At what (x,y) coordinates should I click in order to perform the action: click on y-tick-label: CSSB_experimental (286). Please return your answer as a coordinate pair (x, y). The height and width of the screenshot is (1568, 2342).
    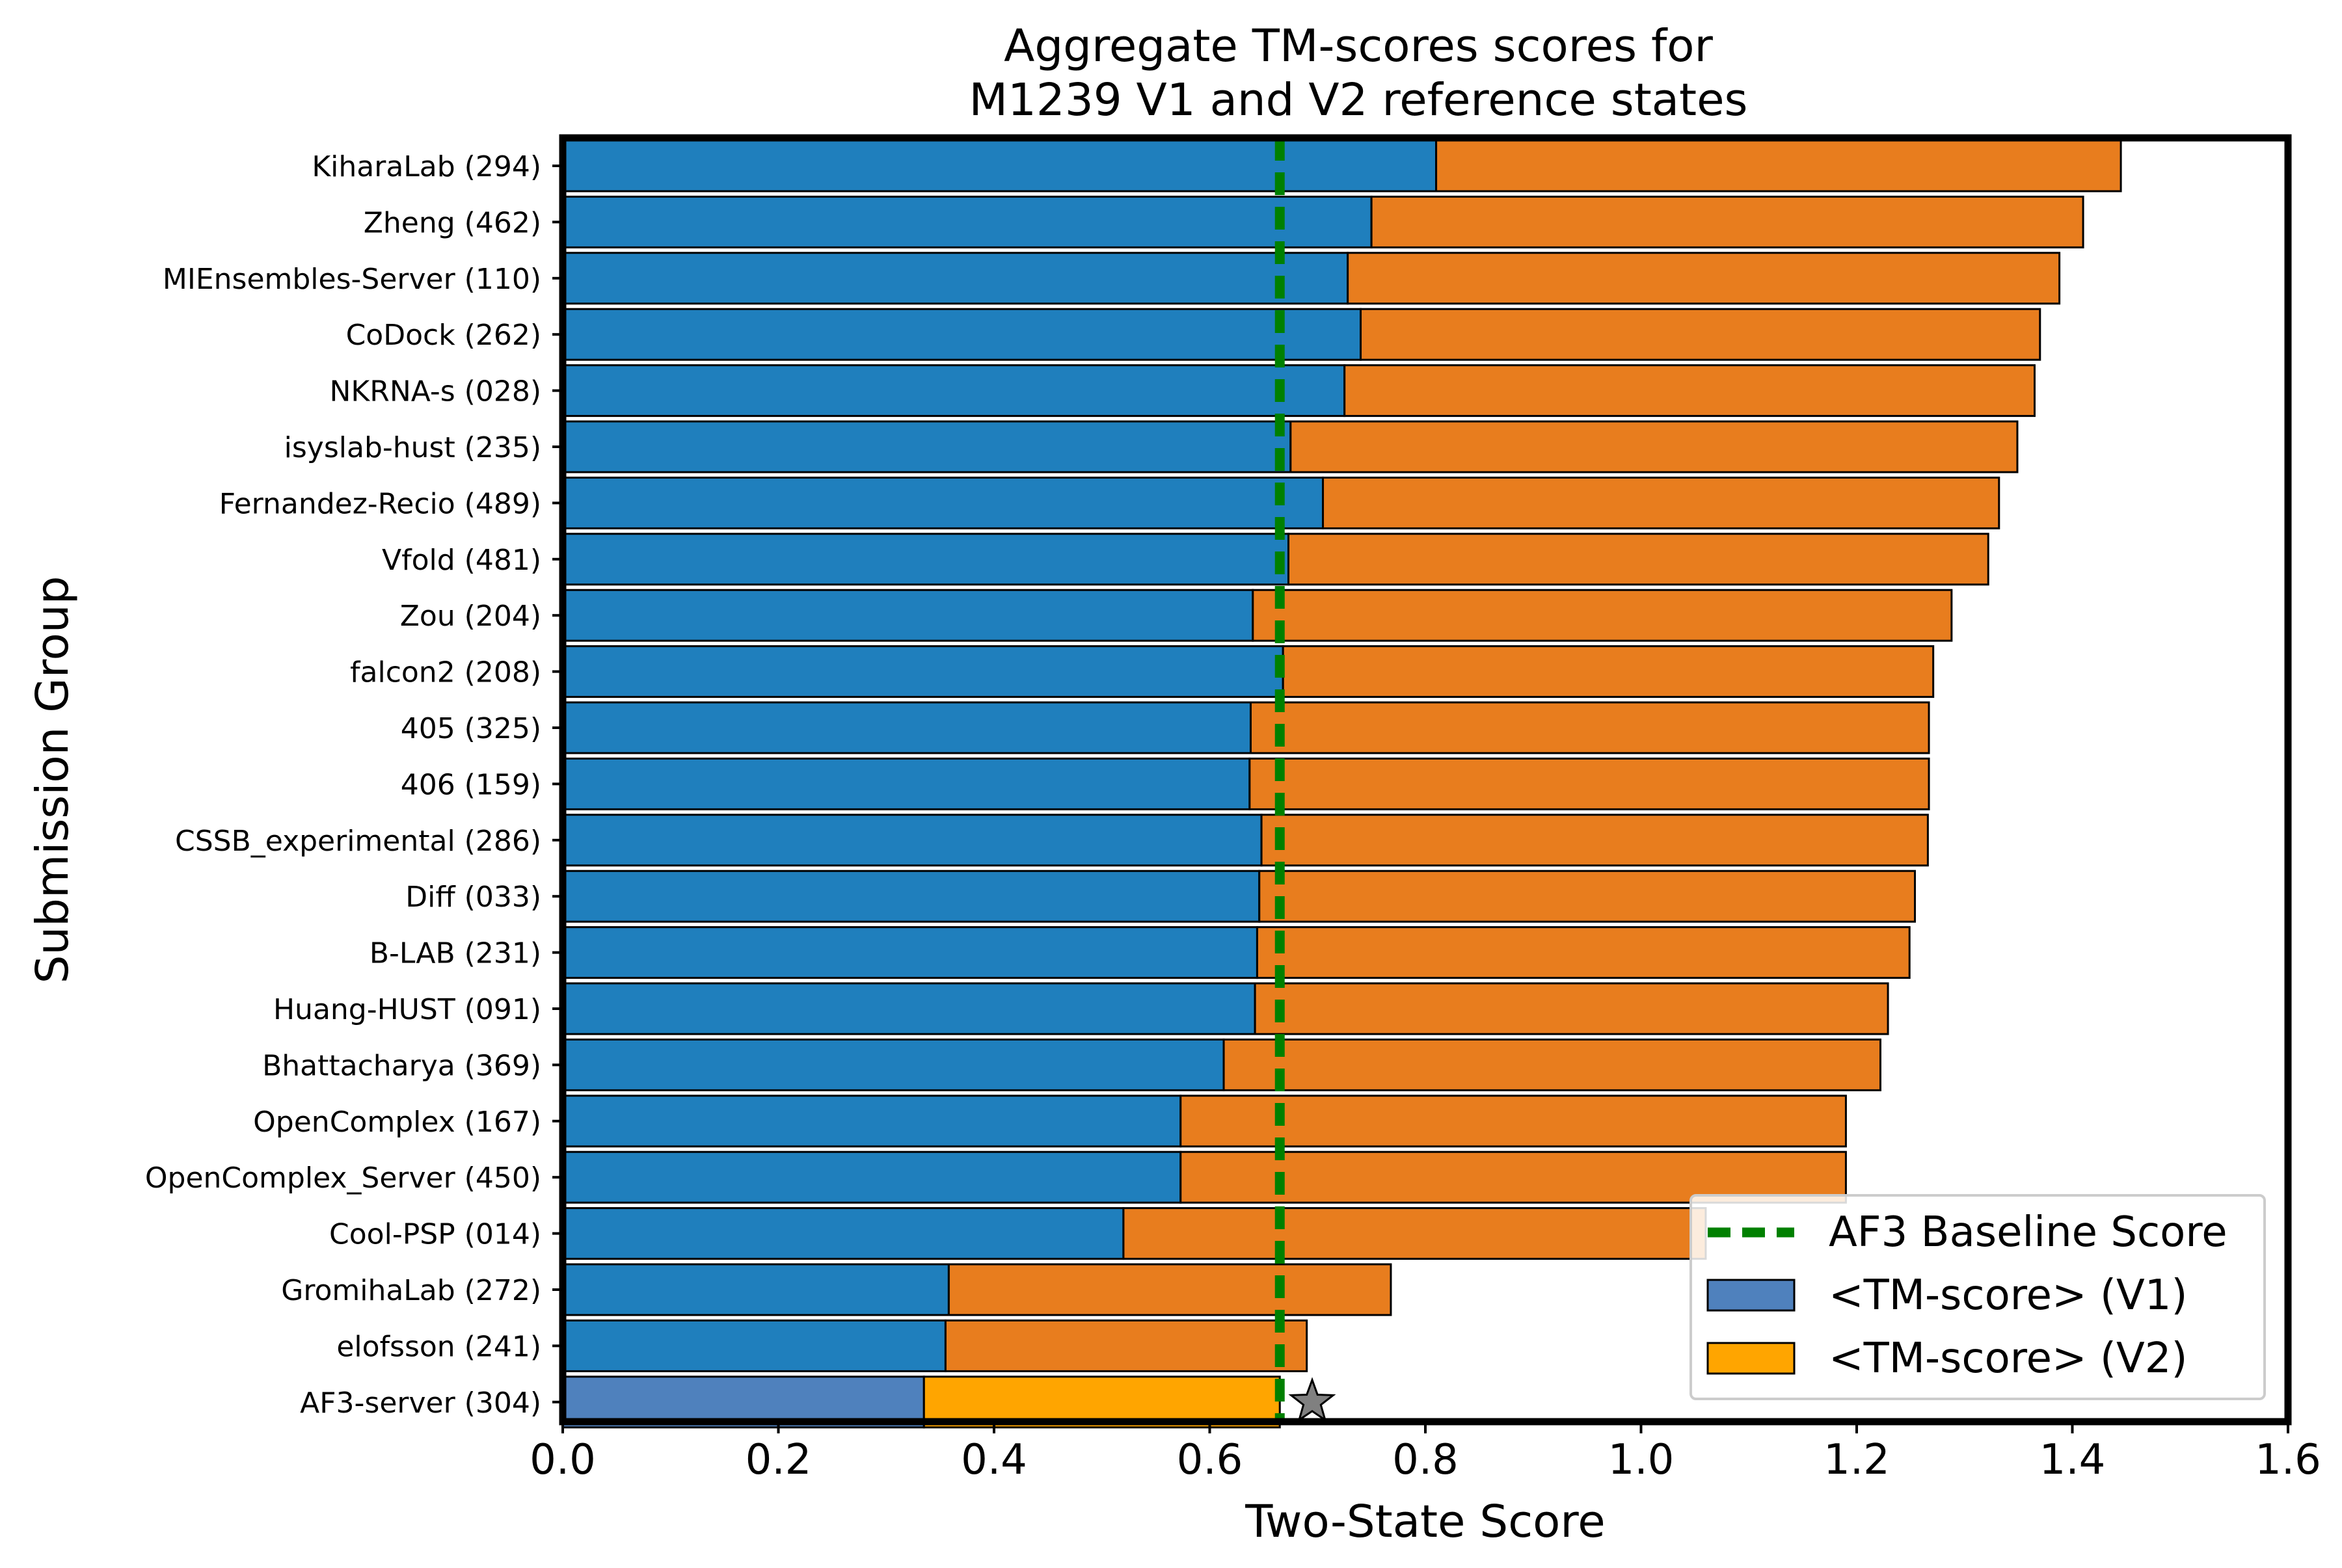
    Looking at the image, I should click on (358, 841).